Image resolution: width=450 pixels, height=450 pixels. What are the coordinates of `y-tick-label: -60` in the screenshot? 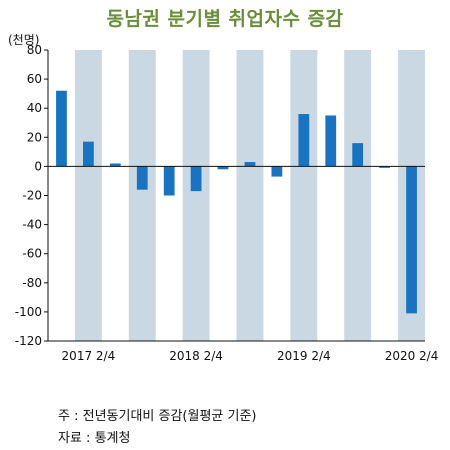 It's located at (32, 254).